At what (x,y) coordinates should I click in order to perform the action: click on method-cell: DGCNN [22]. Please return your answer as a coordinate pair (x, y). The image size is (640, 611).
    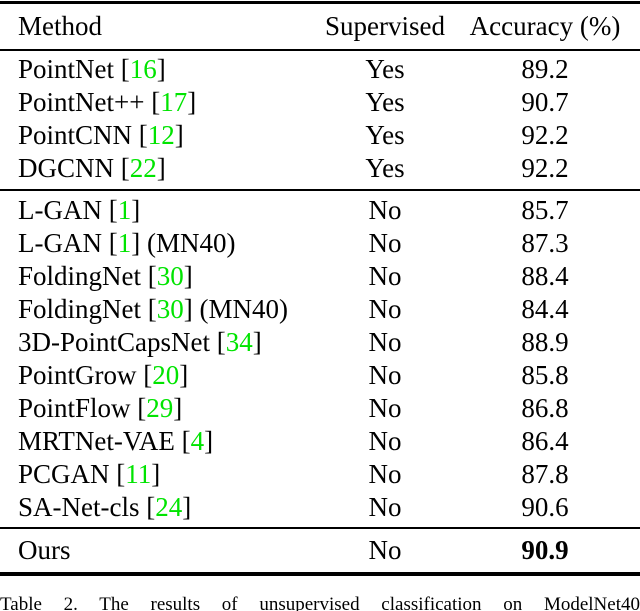
    Looking at the image, I should click on (160, 168).